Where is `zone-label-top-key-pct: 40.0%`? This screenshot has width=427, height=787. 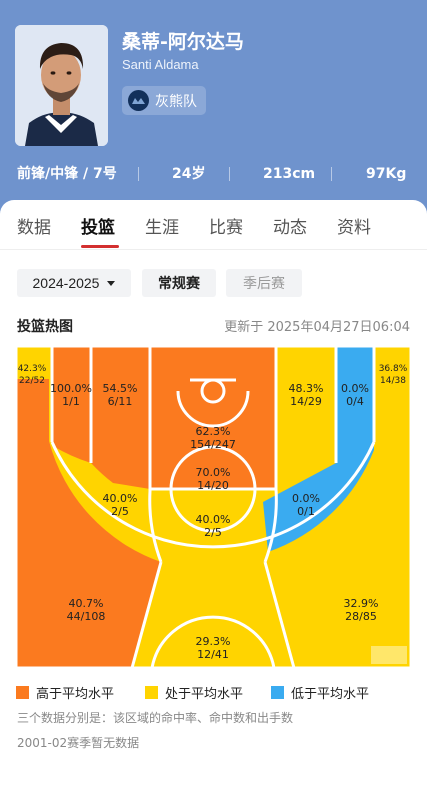
zone-label-top-key-pct: 40.0% is located at coordinates (213, 519).